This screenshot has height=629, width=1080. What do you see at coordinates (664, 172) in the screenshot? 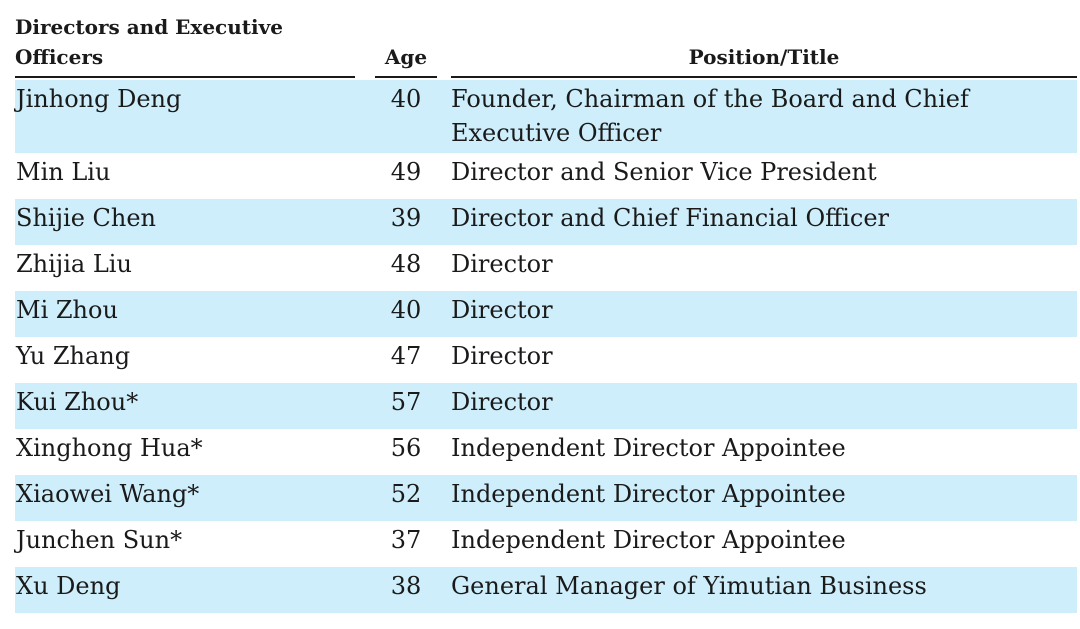
I see `cell-position: Director and Senior Vice President` at bounding box center [664, 172].